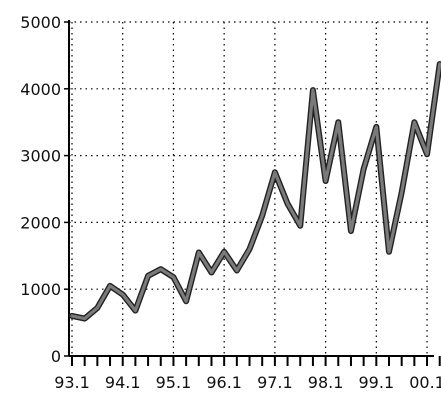  What do you see at coordinates (40, 156) in the screenshot?
I see `y-tick-label: 3000` at bounding box center [40, 156].